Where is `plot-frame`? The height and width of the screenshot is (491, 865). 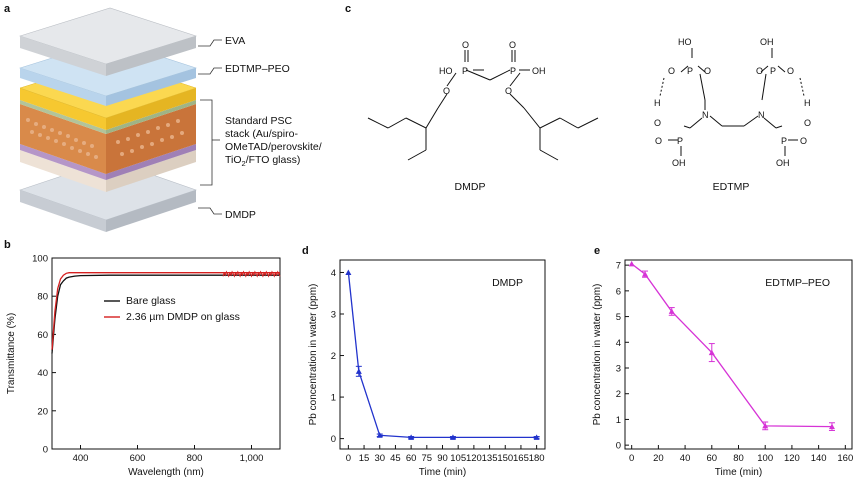
plot-frame is located at coordinates (166, 353).